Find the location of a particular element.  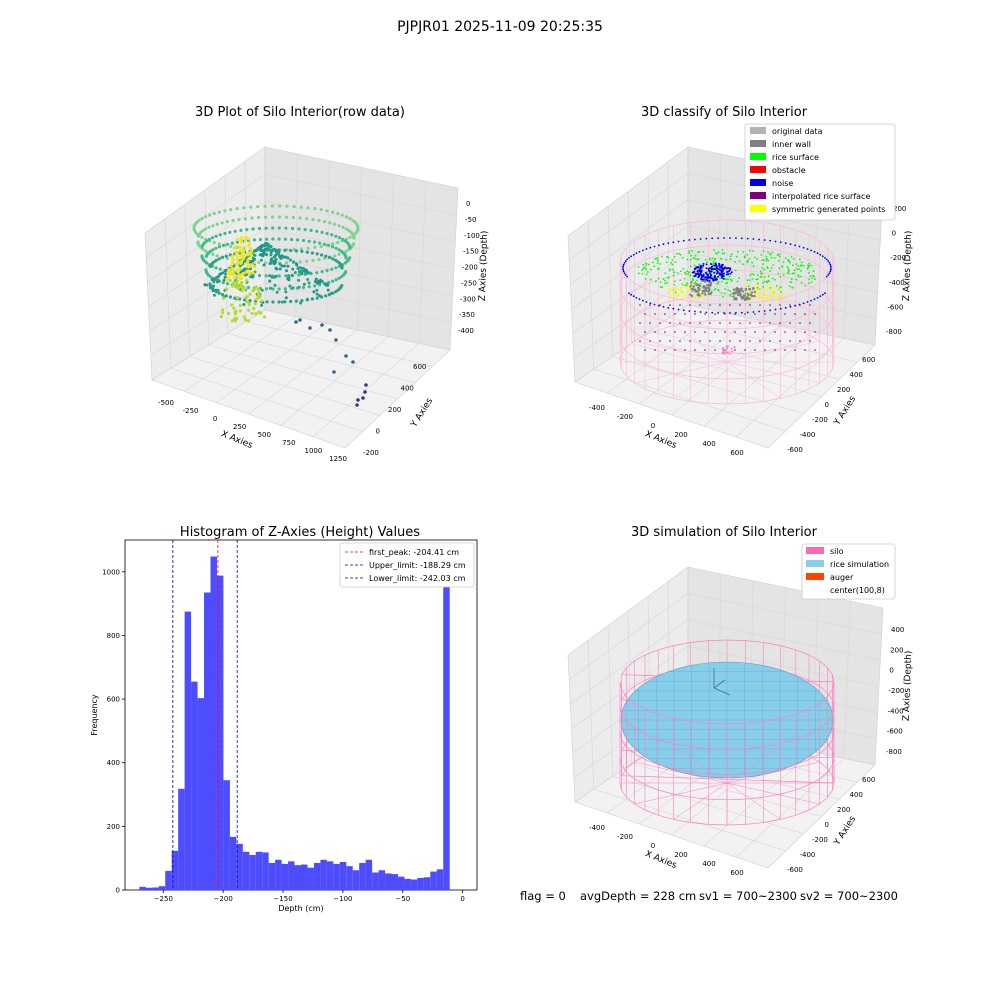

y-tick-label: 0 is located at coordinates (378, 432).